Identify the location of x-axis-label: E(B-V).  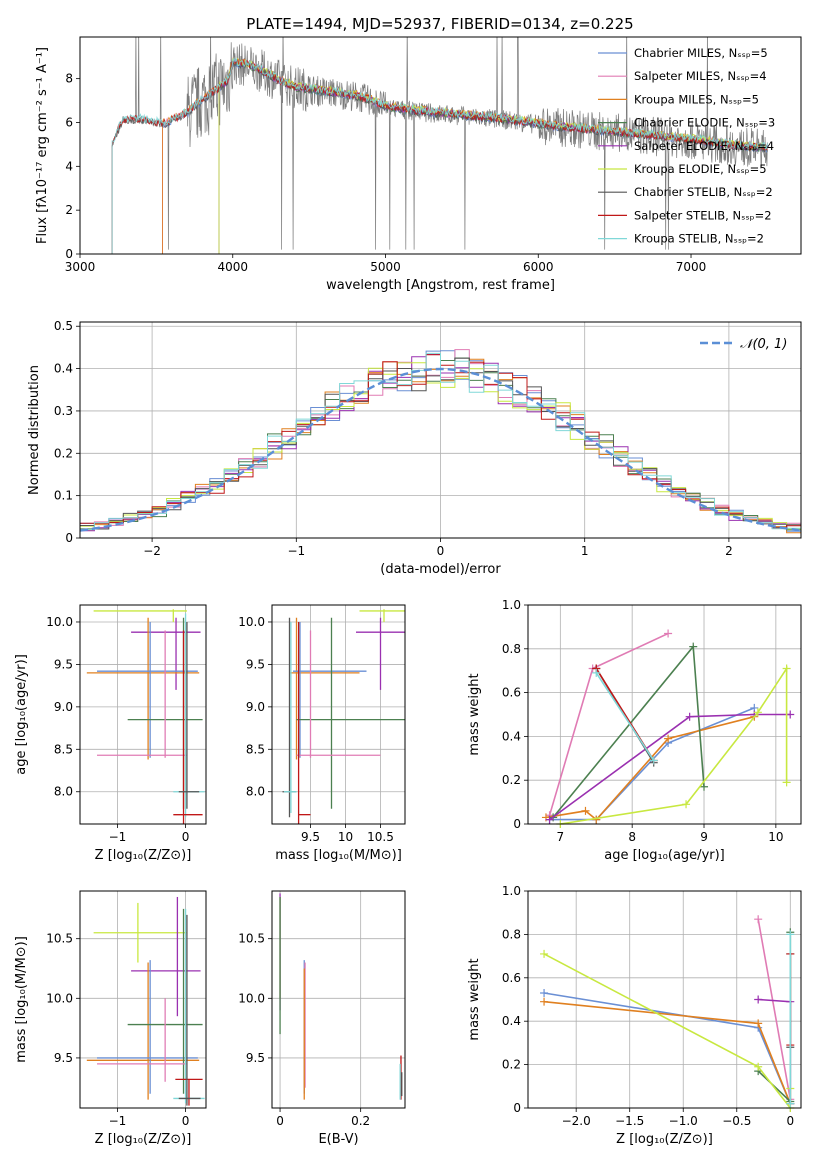
(338, 1139).